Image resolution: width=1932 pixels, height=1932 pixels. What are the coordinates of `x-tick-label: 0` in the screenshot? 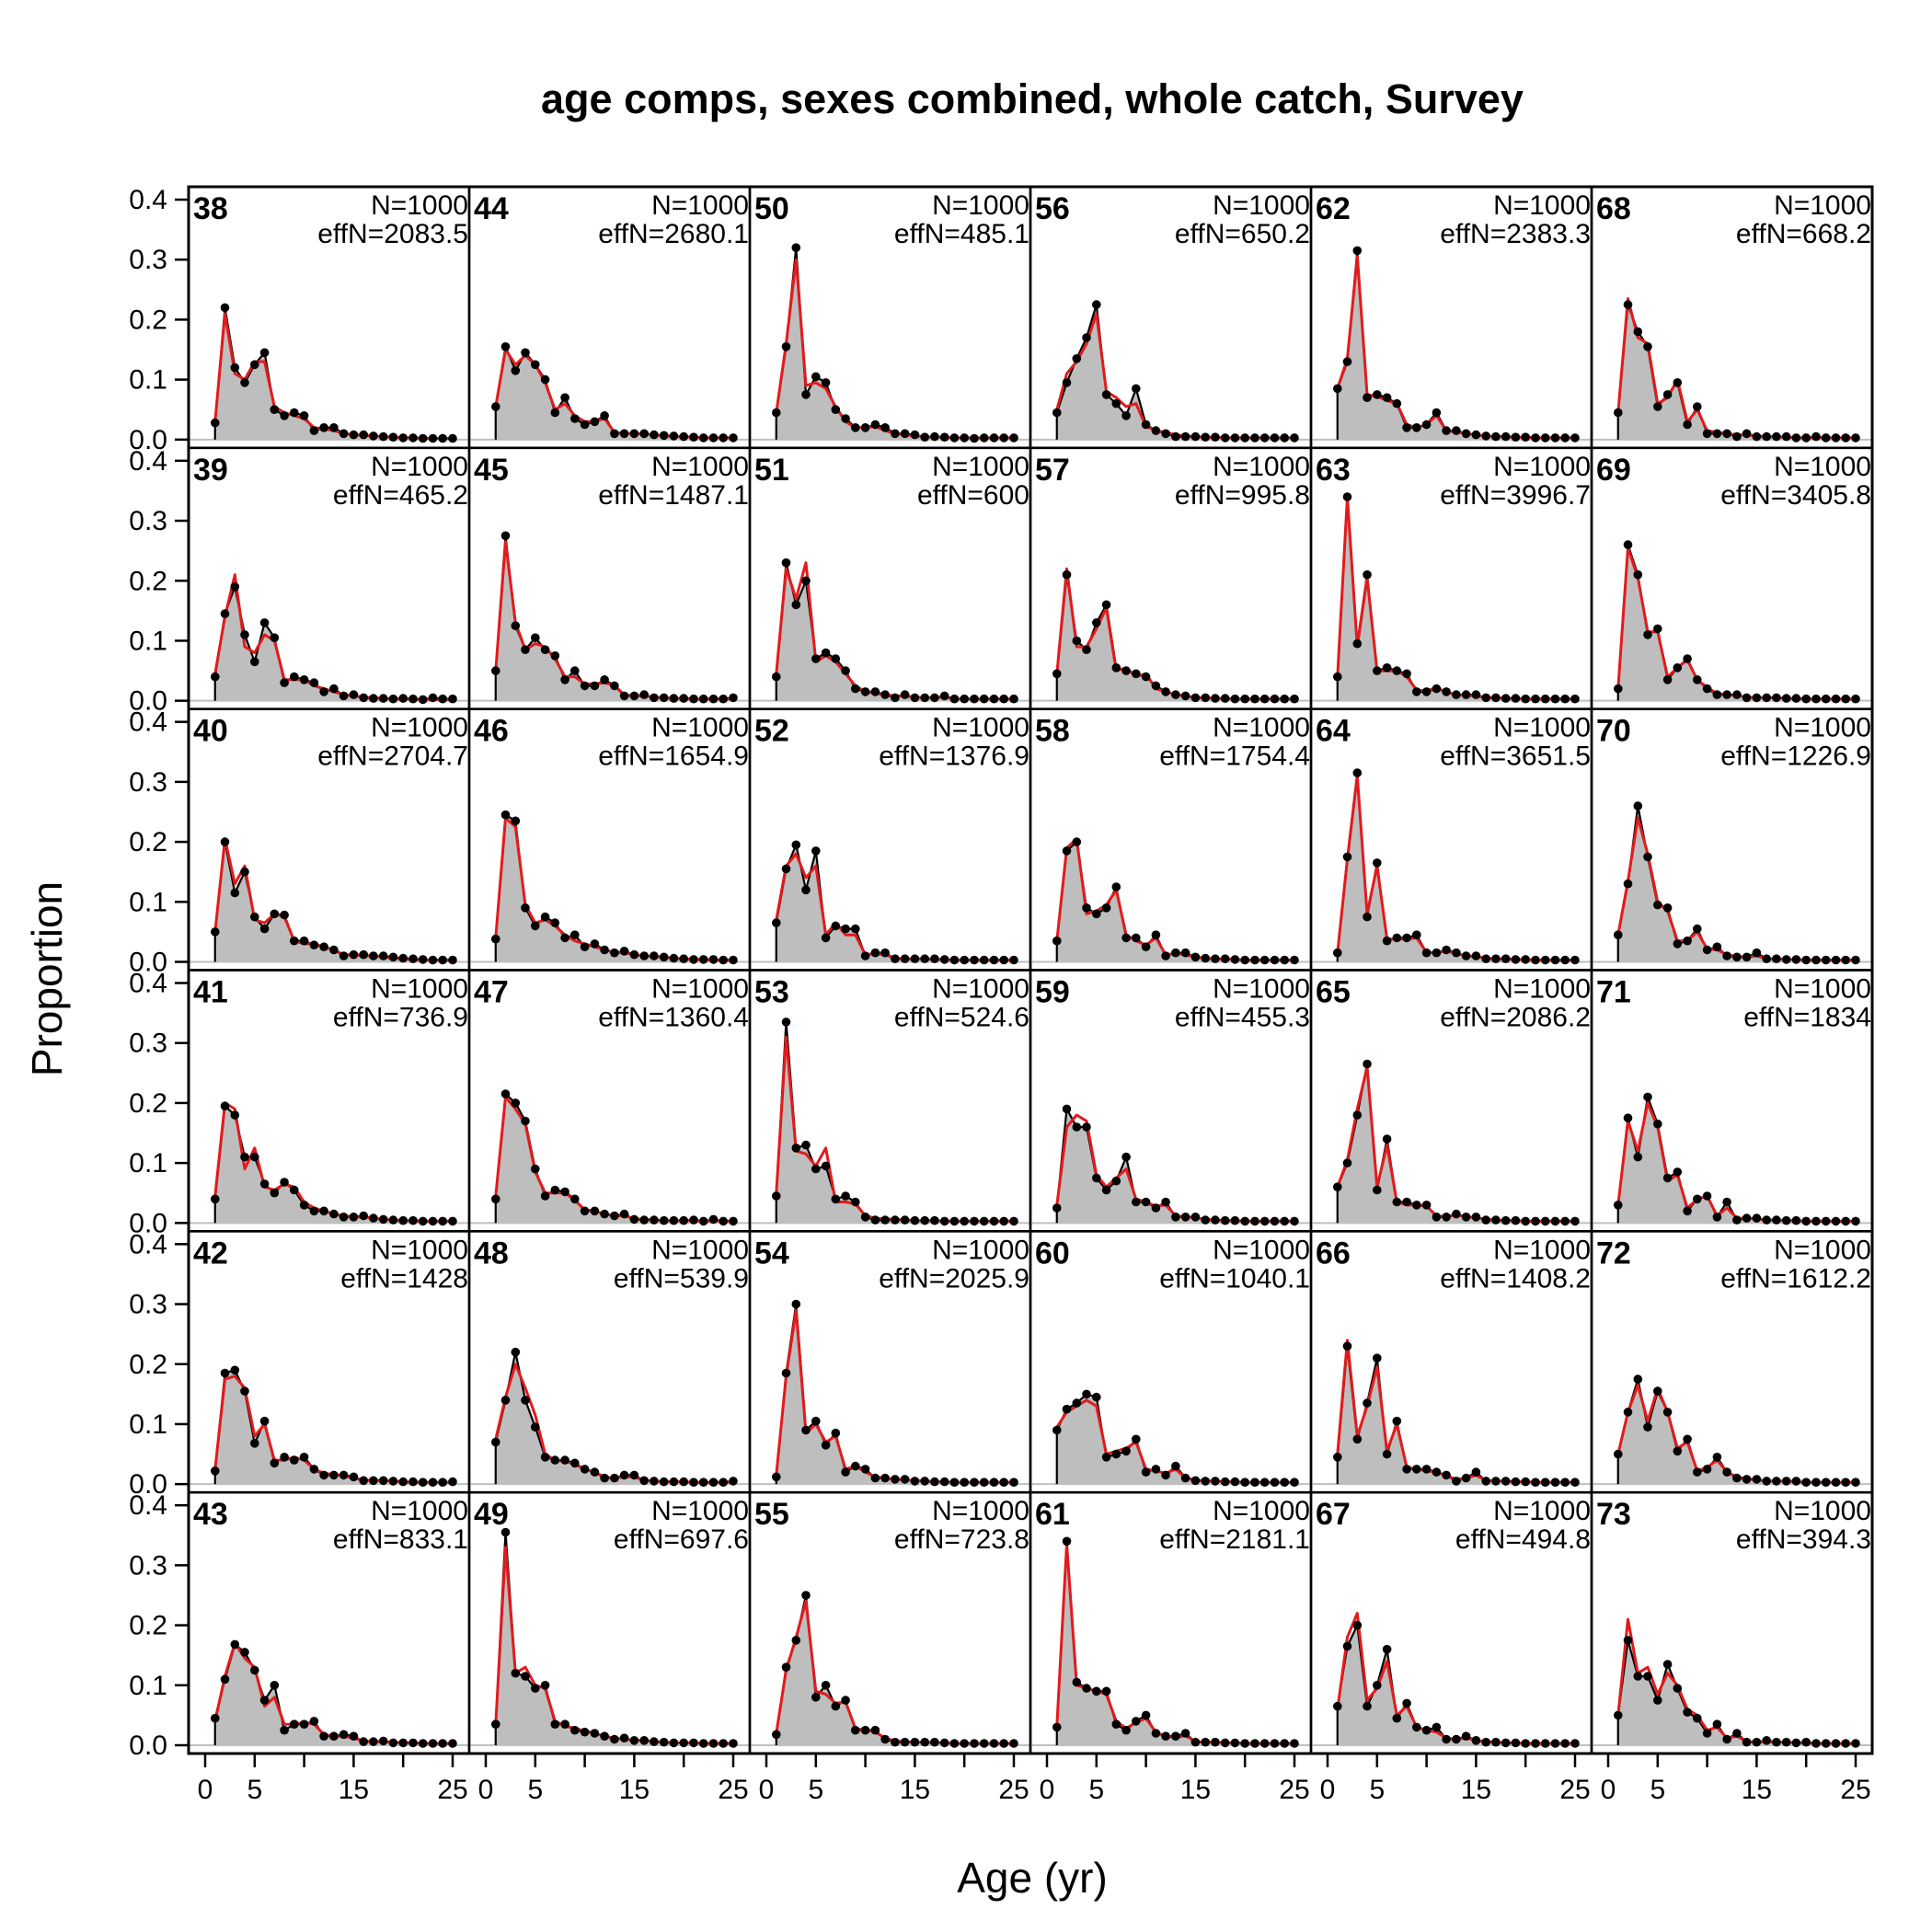 It's located at (205, 1790).